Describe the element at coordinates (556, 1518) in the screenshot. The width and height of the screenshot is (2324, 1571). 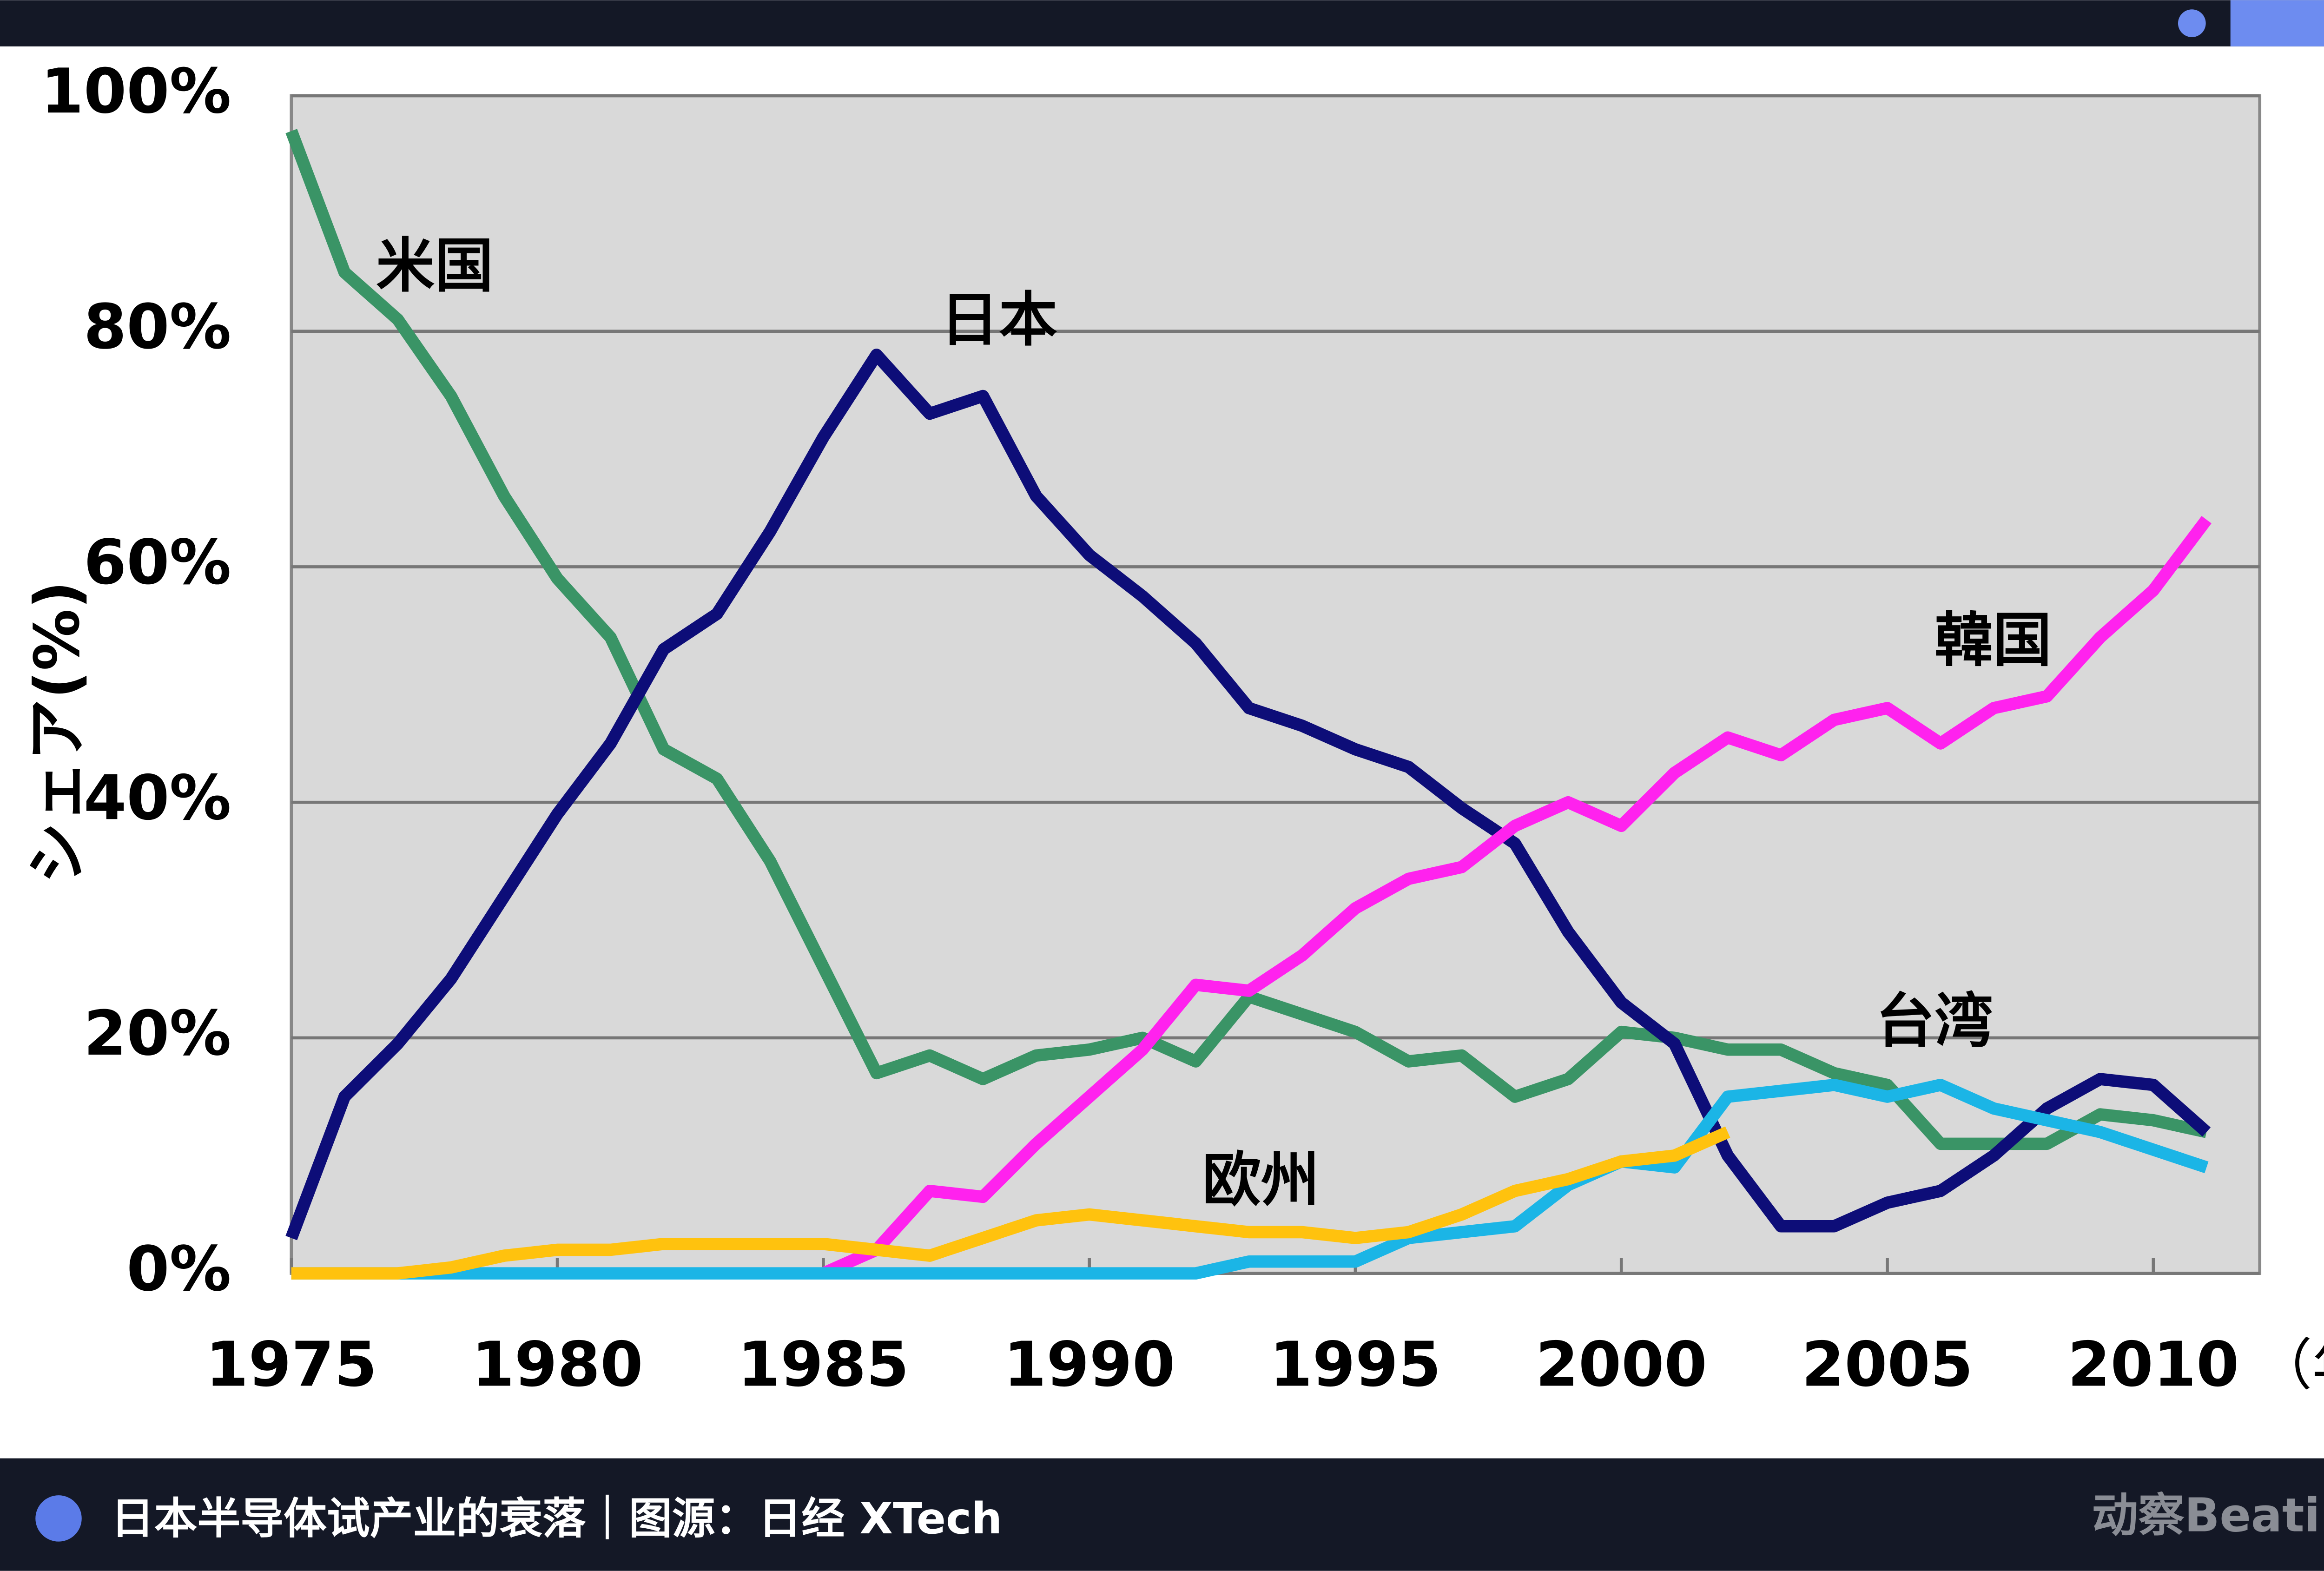
I see `caption: 日本半导体试产业的衰落｜图源：日经 XTech` at that location.